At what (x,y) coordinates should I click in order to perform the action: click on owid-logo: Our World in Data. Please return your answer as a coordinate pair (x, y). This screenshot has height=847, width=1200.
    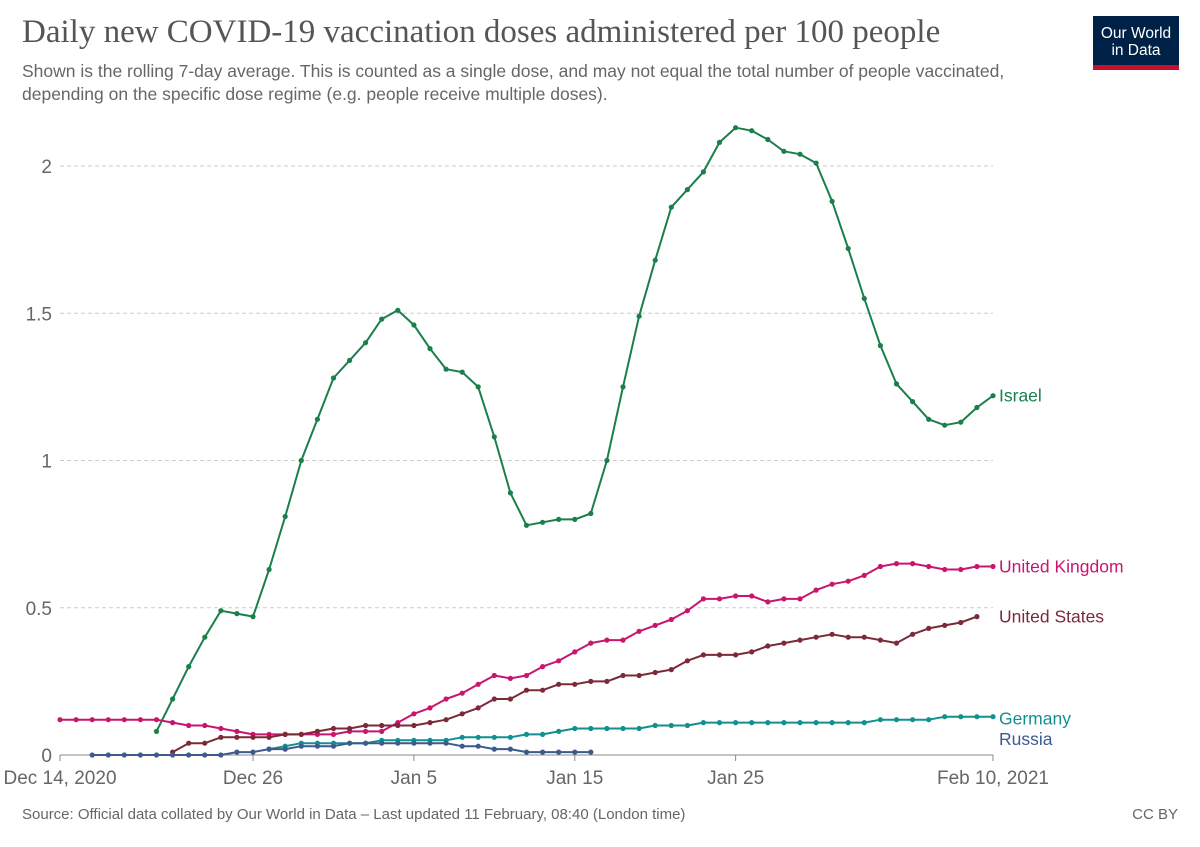
    Looking at the image, I should click on (1136, 43).